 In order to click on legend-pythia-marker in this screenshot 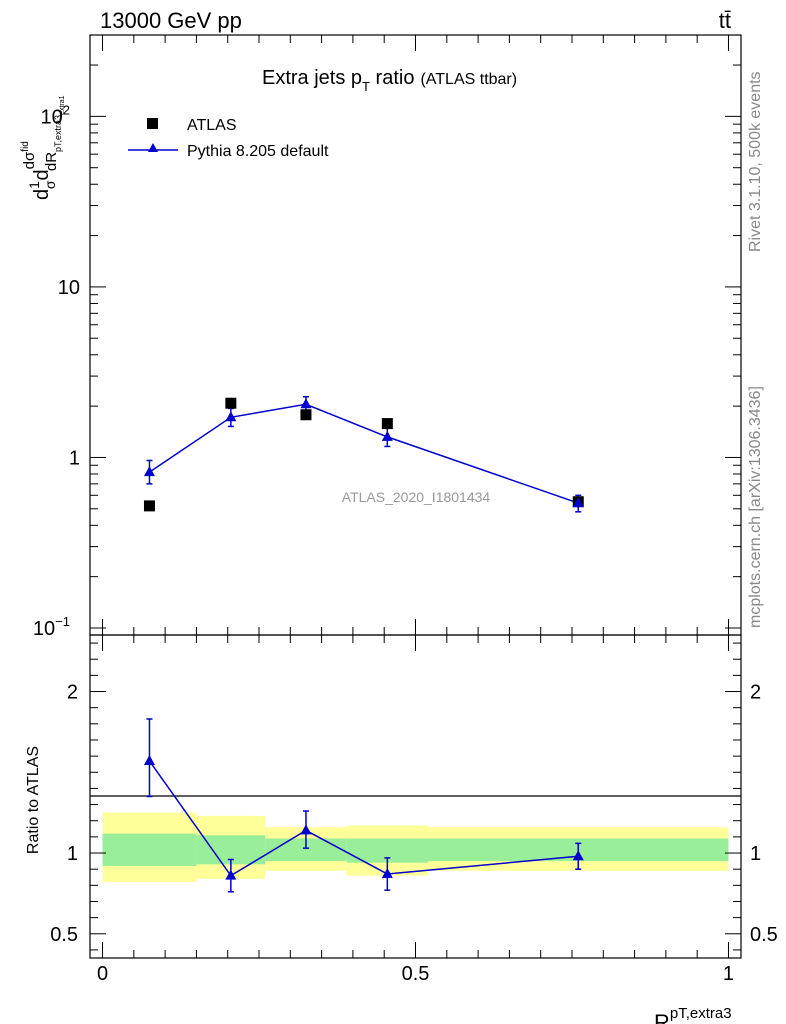, I will do `click(153, 147)`.